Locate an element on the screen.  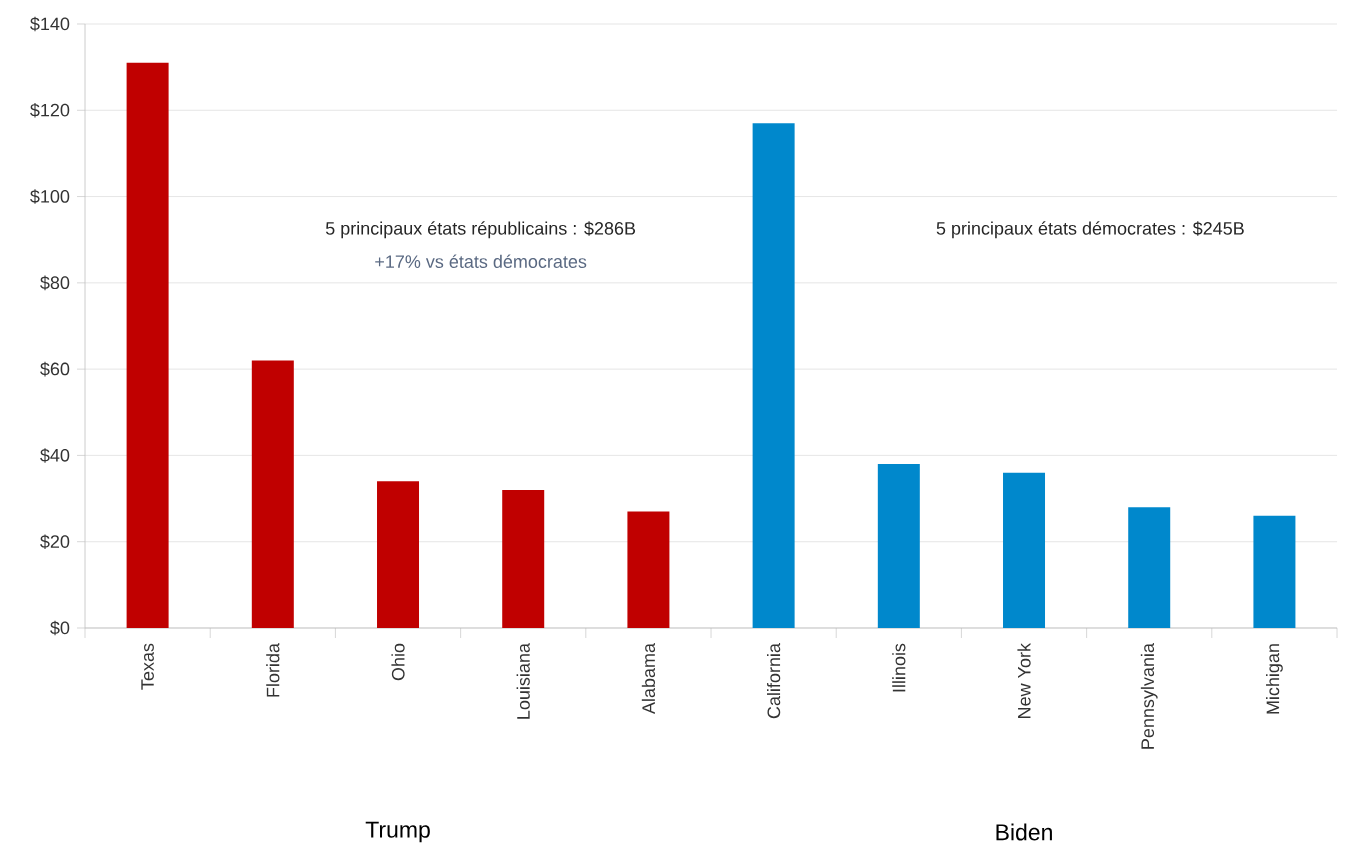
x-tick-label: Pennsylvania is located at coordinates (1149, 696).